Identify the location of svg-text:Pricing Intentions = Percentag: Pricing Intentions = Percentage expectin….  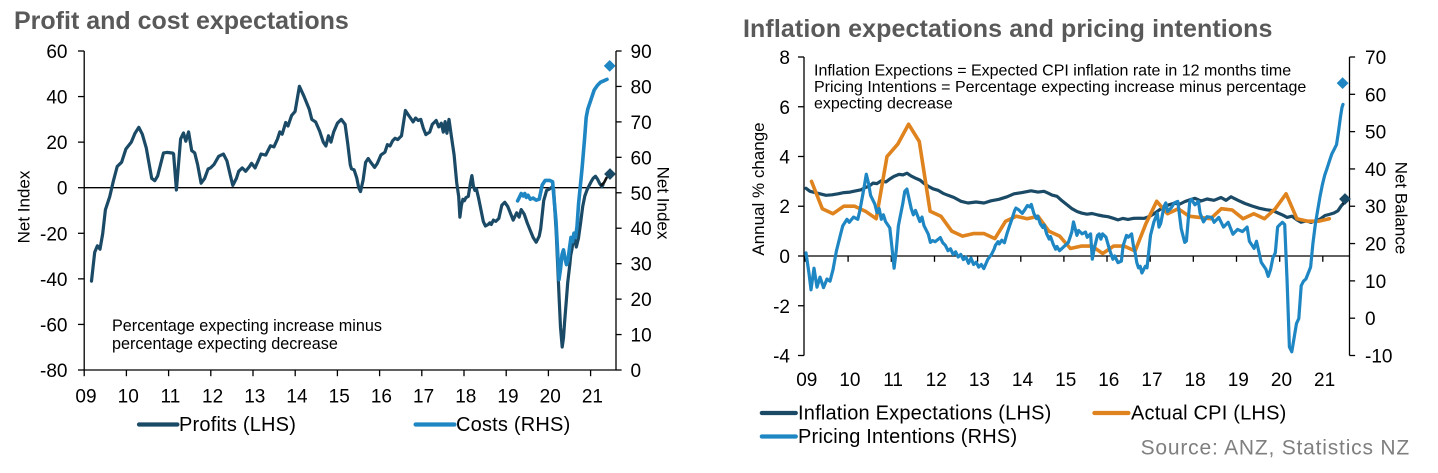
(1060, 87).